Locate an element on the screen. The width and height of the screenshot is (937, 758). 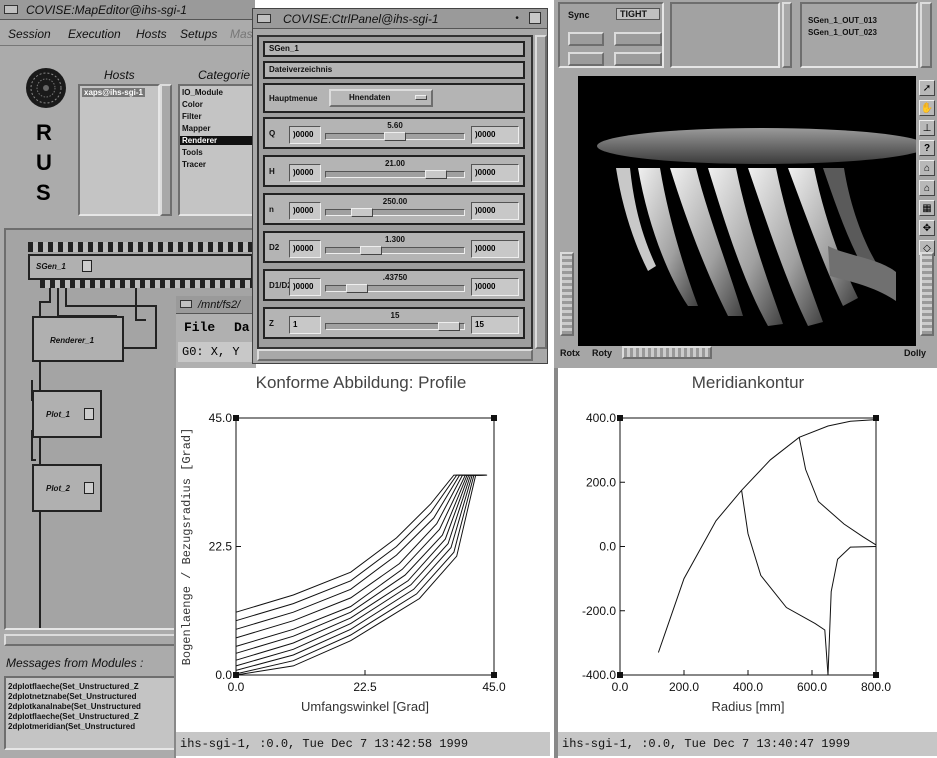
message-line: 2dplotflaeche(Set_Unstructured_Z is located at coordinates (73, 686).